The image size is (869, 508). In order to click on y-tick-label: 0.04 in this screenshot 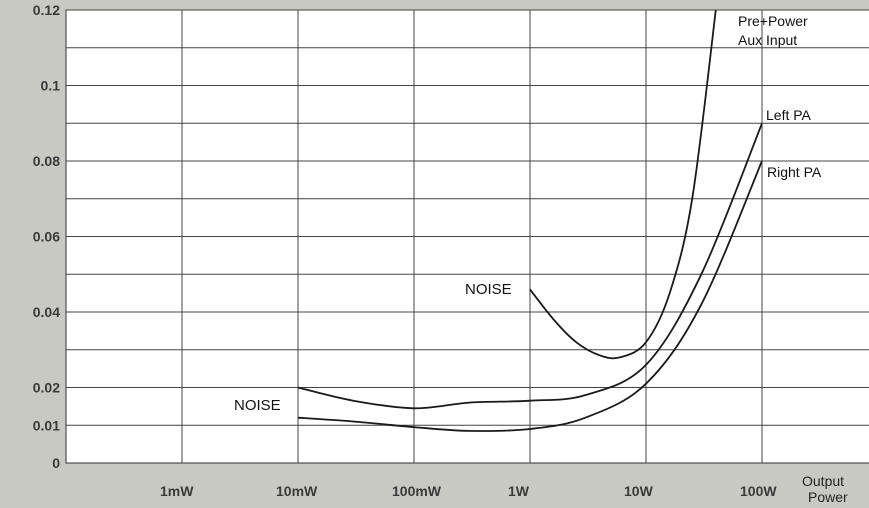, I will do `click(46, 312)`.